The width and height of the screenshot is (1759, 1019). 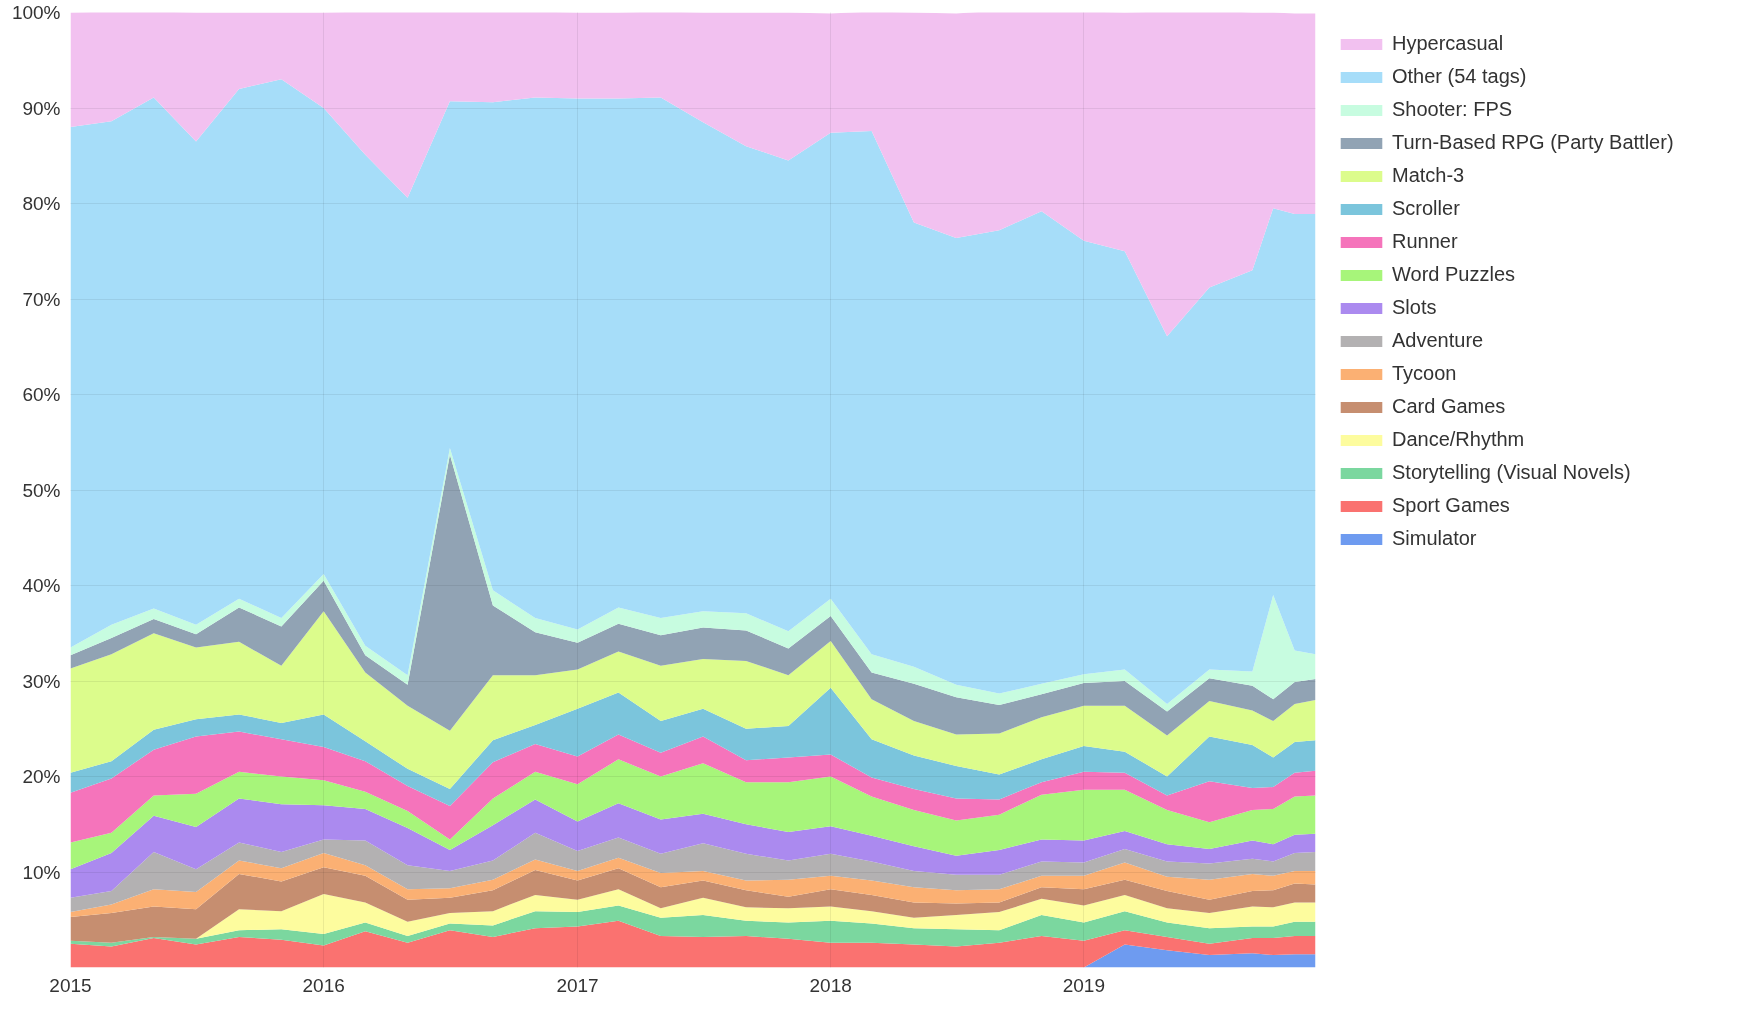 I want to click on y-tick-label: 40%, so click(x=41, y=585).